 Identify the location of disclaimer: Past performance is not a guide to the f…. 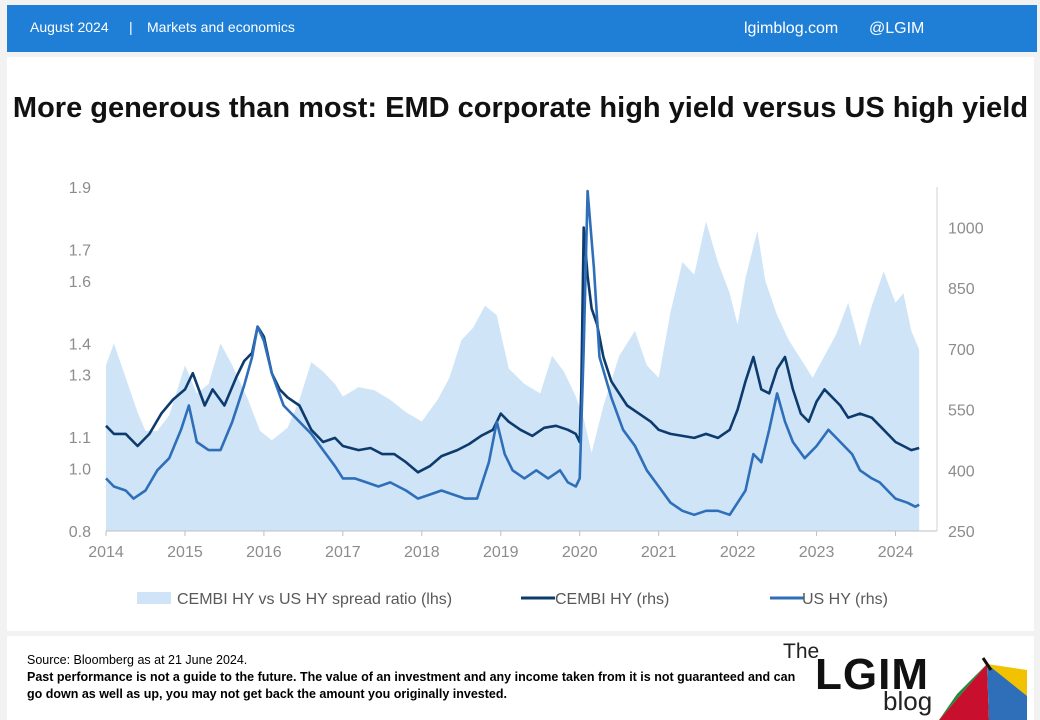
(411, 685).